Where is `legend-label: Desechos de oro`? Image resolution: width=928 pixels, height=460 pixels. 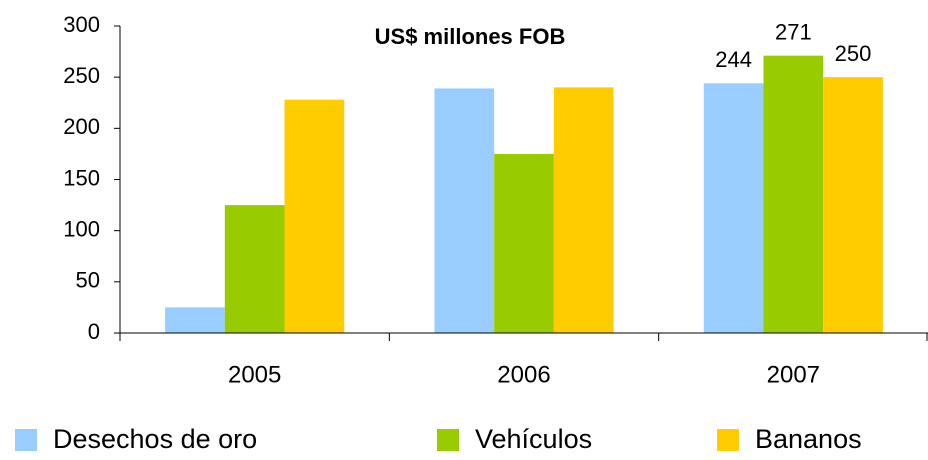 legend-label: Desechos de oro is located at coordinates (155, 439).